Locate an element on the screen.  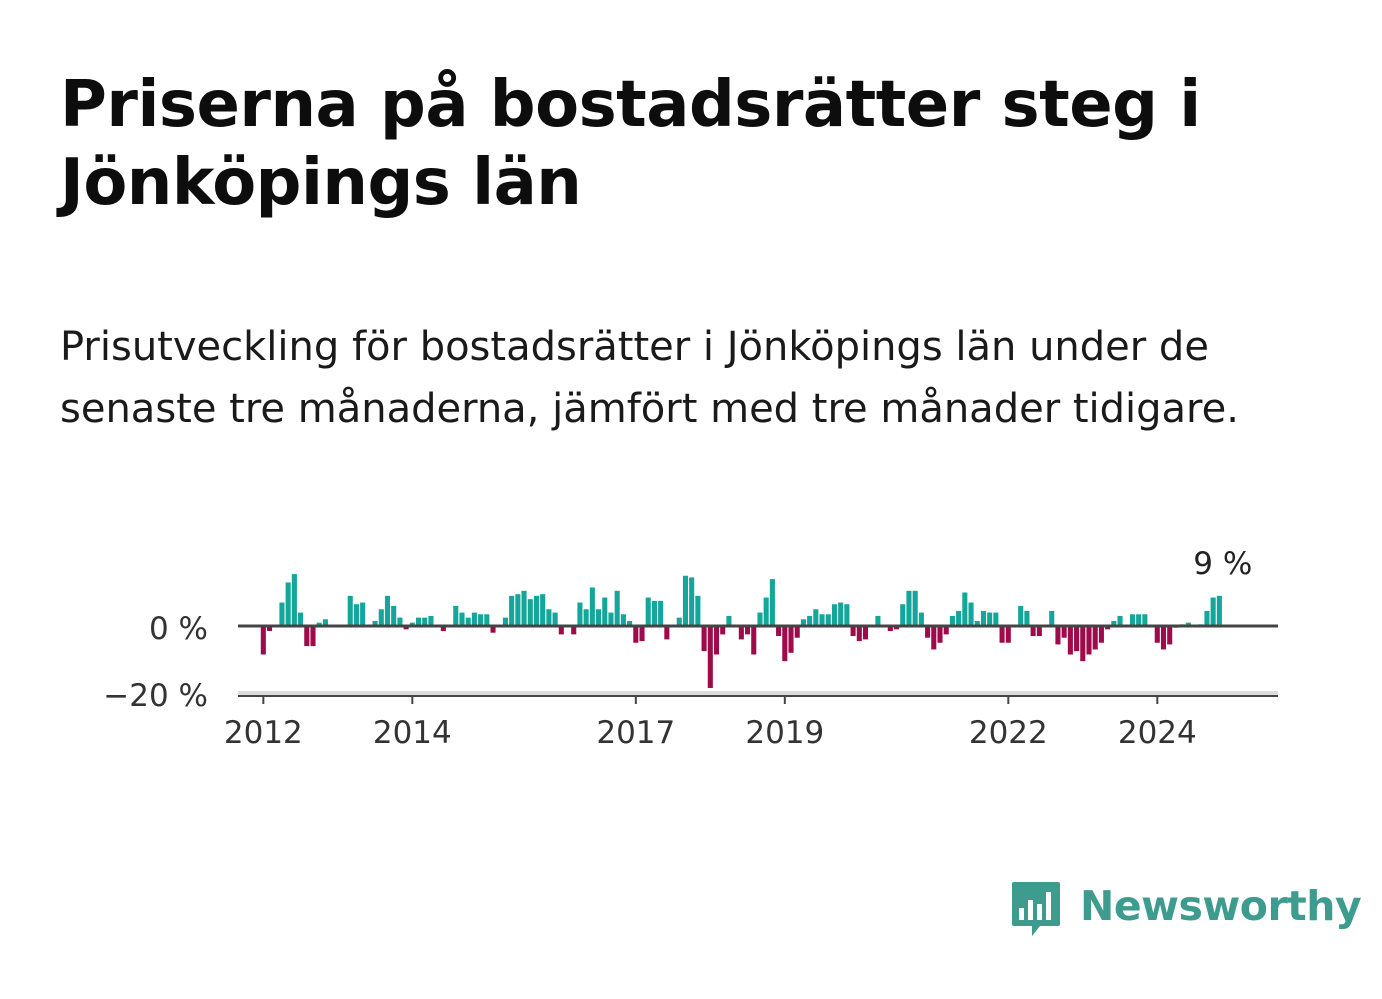
x-tick-label: 2017 is located at coordinates (635, 733).